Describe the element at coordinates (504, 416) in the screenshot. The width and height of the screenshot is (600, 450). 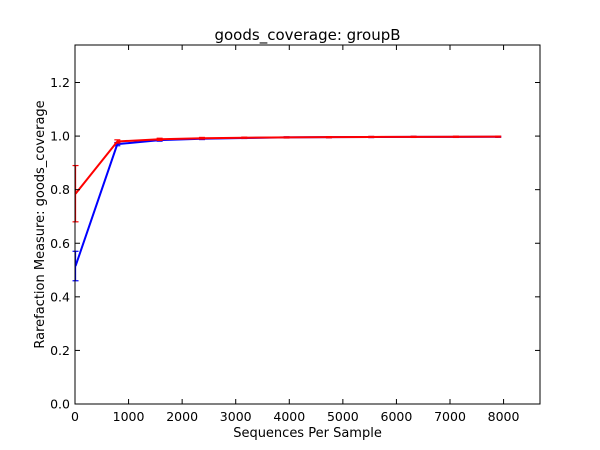
I see `x-tick-label: 8000` at that location.